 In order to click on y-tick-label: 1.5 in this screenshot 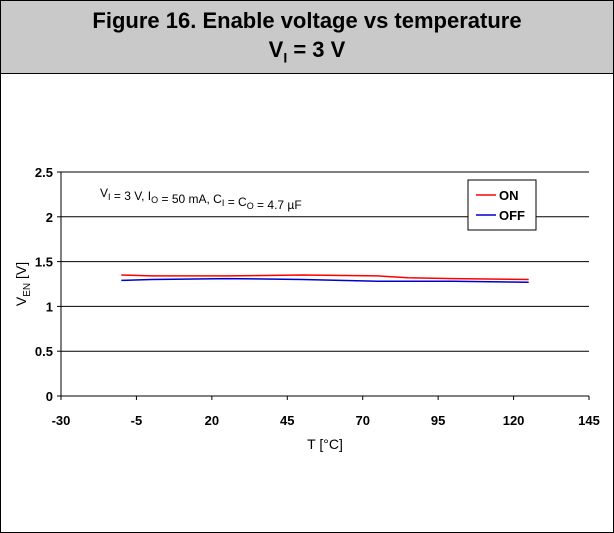, I will do `click(44, 262)`.